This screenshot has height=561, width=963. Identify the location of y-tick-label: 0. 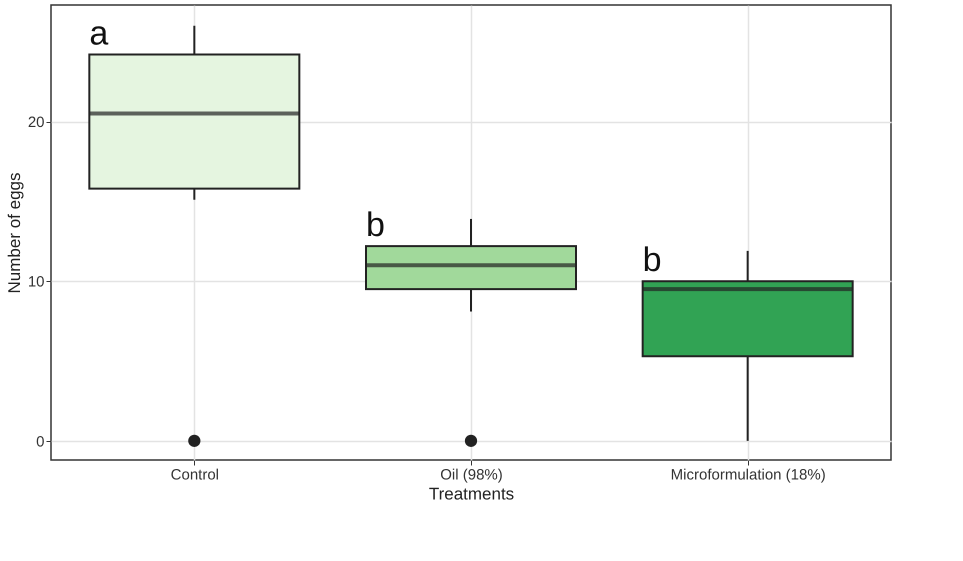
(40, 441).